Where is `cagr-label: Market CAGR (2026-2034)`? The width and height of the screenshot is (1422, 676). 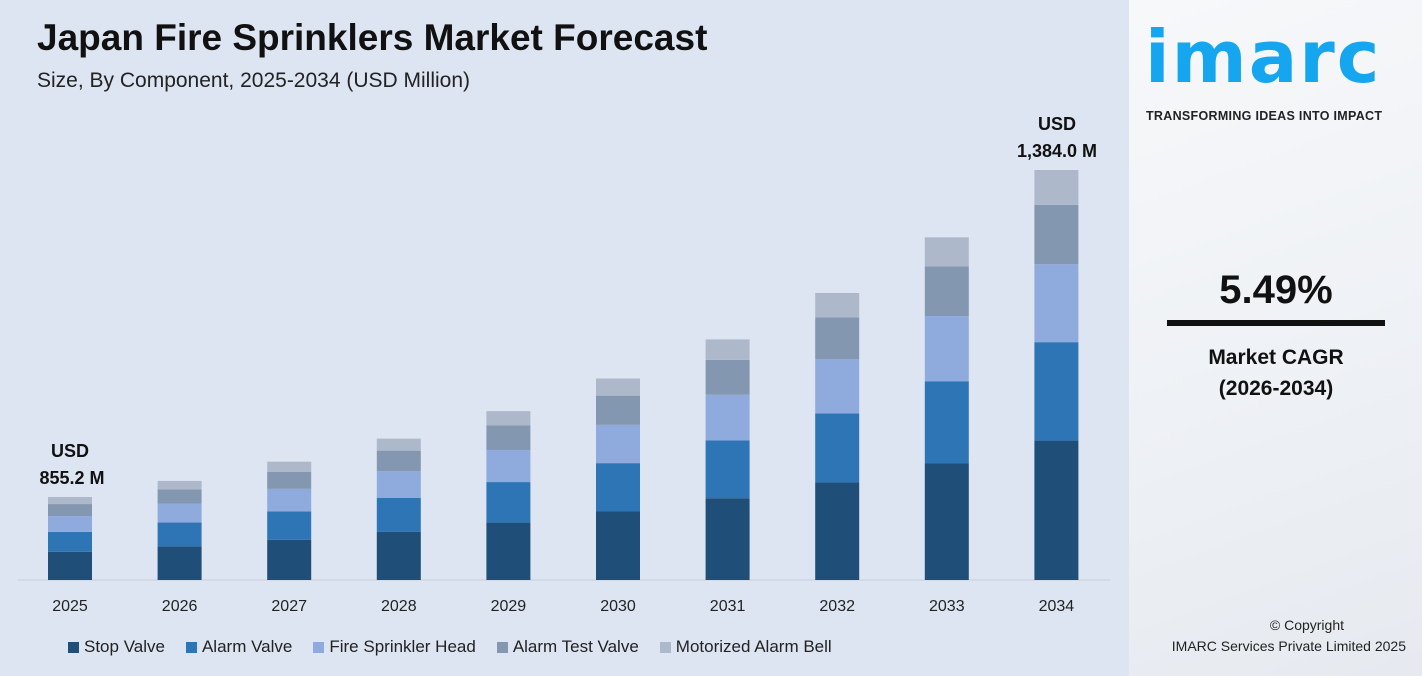 cagr-label: Market CAGR (2026-2034) is located at coordinates (1276, 373).